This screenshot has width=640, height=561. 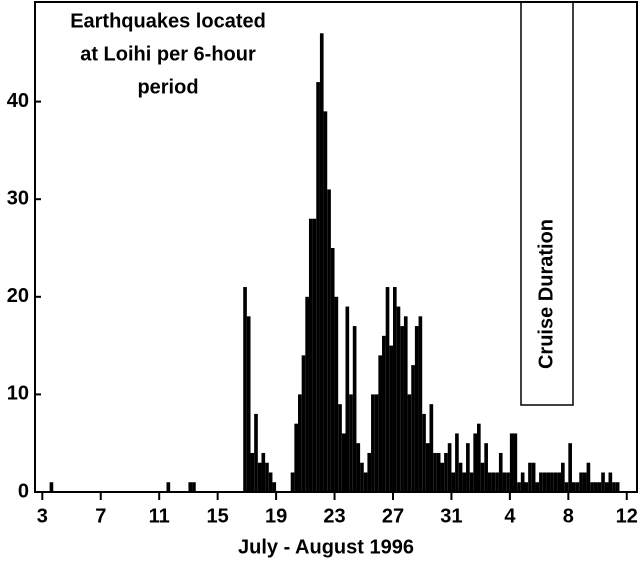 What do you see at coordinates (168, 54) in the screenshot?
I see `chart-title: at Loihi per 6-hour` at bounding box center [168, 54].